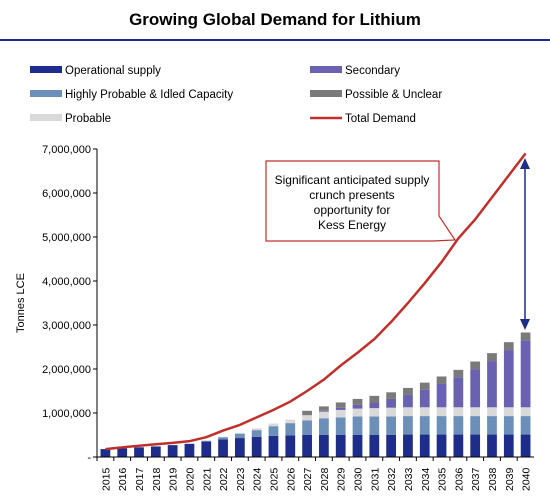 The height and width of the screenshot is (500, 550). I want to click on bar-probable-2032, so click(391, 412).